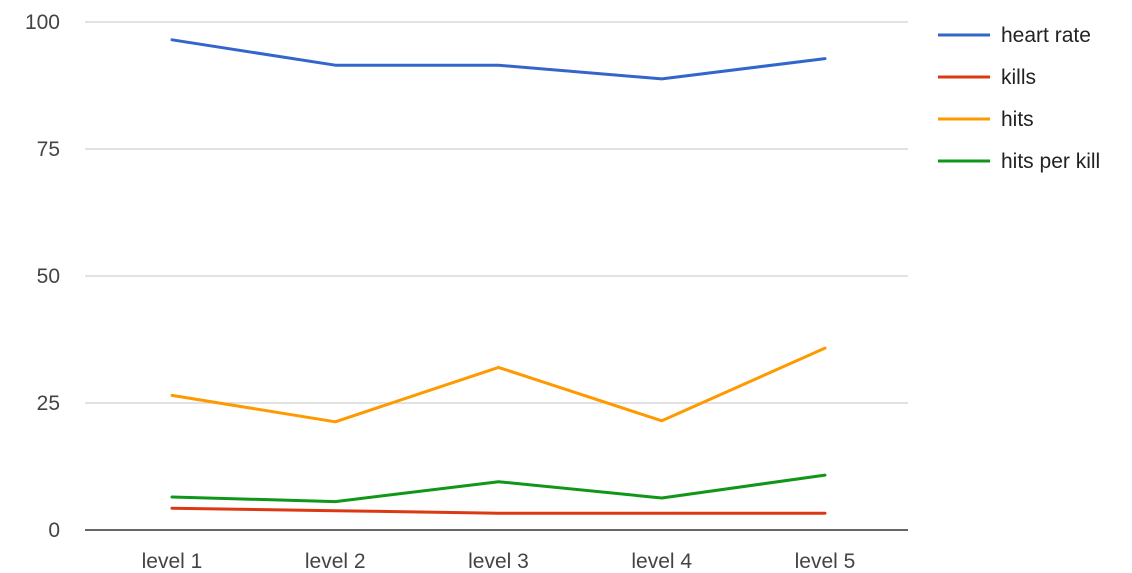 Image resolution: width=1132 pixels, height=573 pixels. I want to click on x-axis-ticks: level 1 level 2 level 3 level 4 level 5, so click(499, 561).